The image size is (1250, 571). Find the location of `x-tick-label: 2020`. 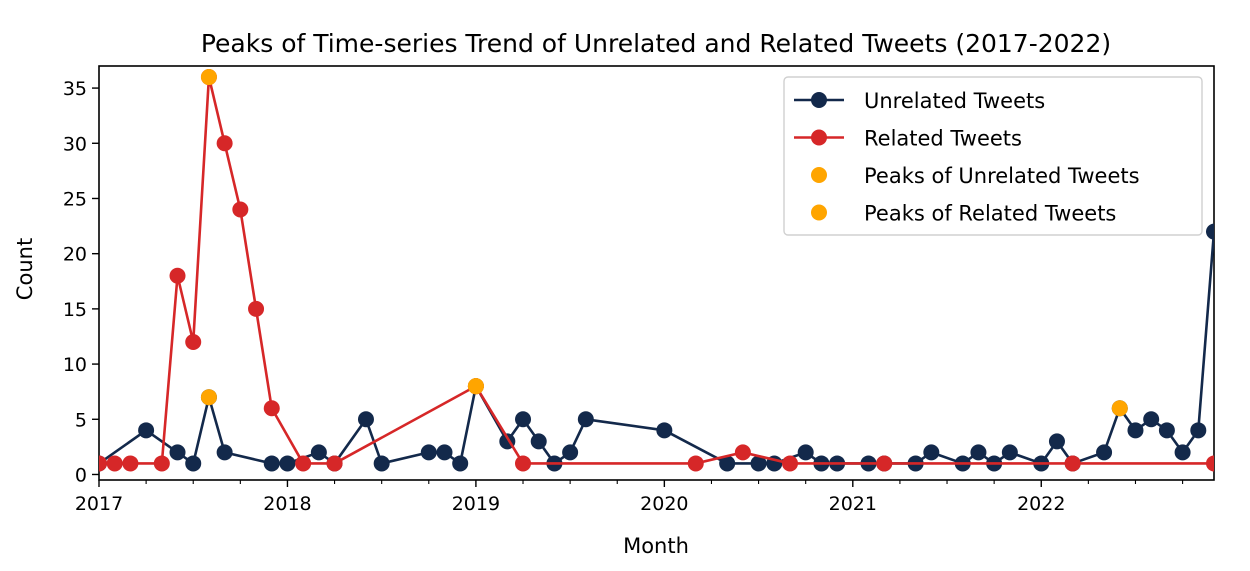

x-tick-label: 2020 is located at coordinates (664, 504).